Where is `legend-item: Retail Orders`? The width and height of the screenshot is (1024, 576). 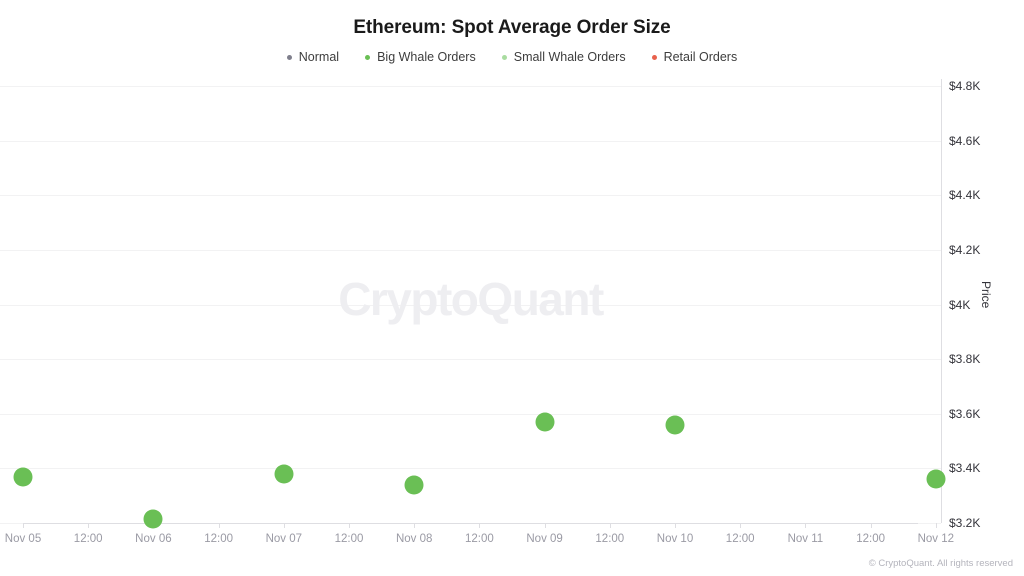 legend-item: Retail Orders is located at coordinates (694, 57).